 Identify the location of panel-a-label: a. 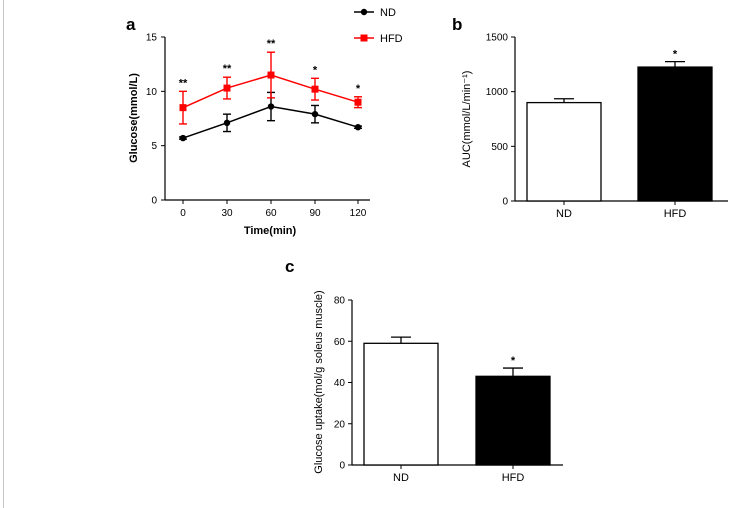
(131, 24).